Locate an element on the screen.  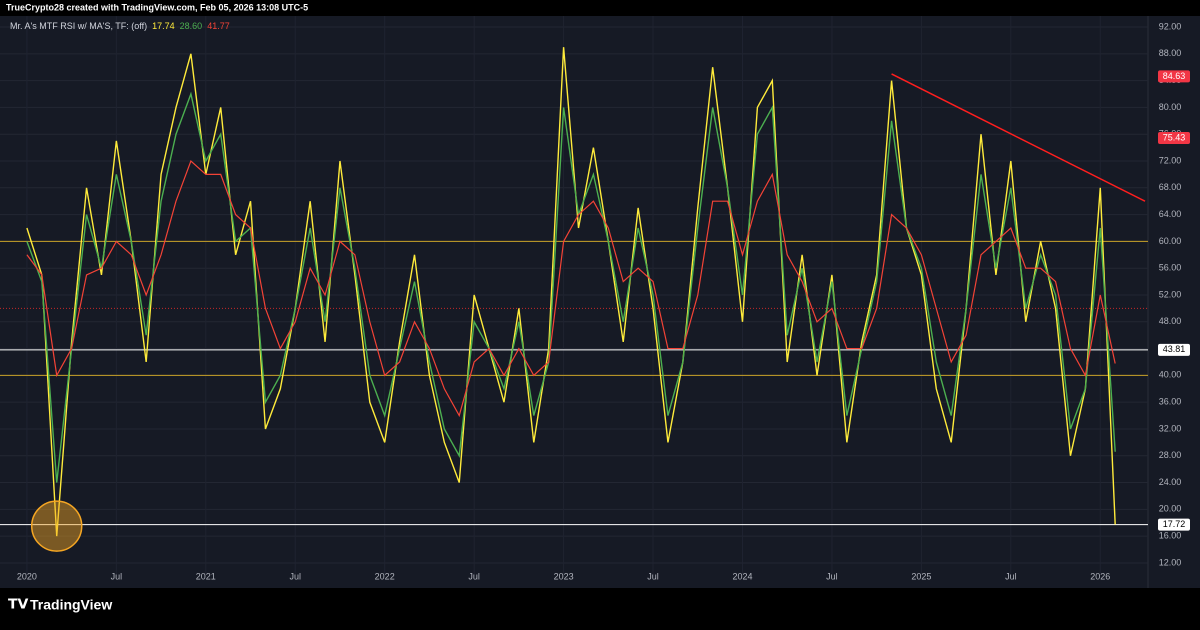
x-tick-label: 2020 is located at coordinates (27, 576).